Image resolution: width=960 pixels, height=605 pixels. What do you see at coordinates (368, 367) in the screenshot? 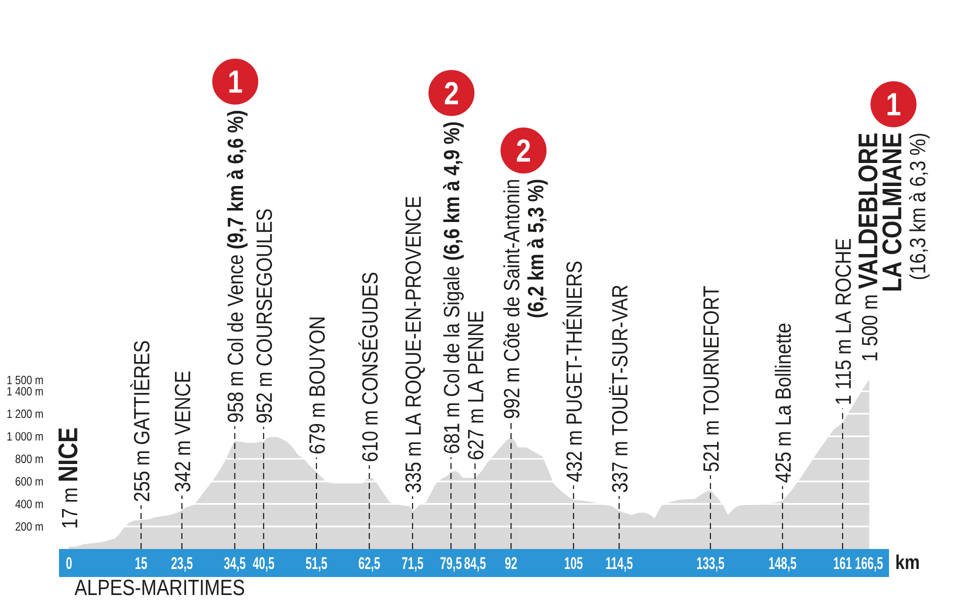
I see `annotation: 610 m CONSÉGUDES` at bounding box center [368, 367].